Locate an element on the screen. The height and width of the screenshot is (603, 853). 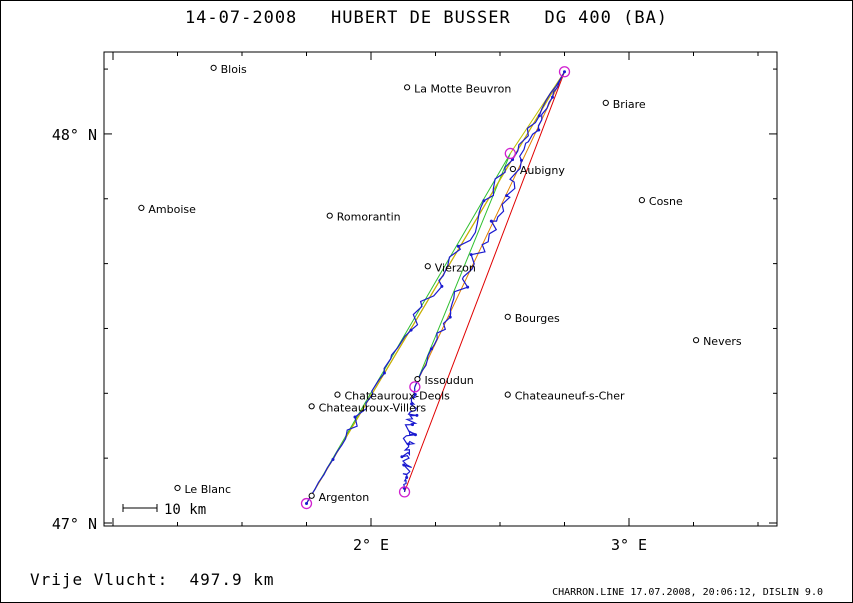
free-flight-distance: Vrije Vlucht: 497.9 km is located at coordinates (152, 579).